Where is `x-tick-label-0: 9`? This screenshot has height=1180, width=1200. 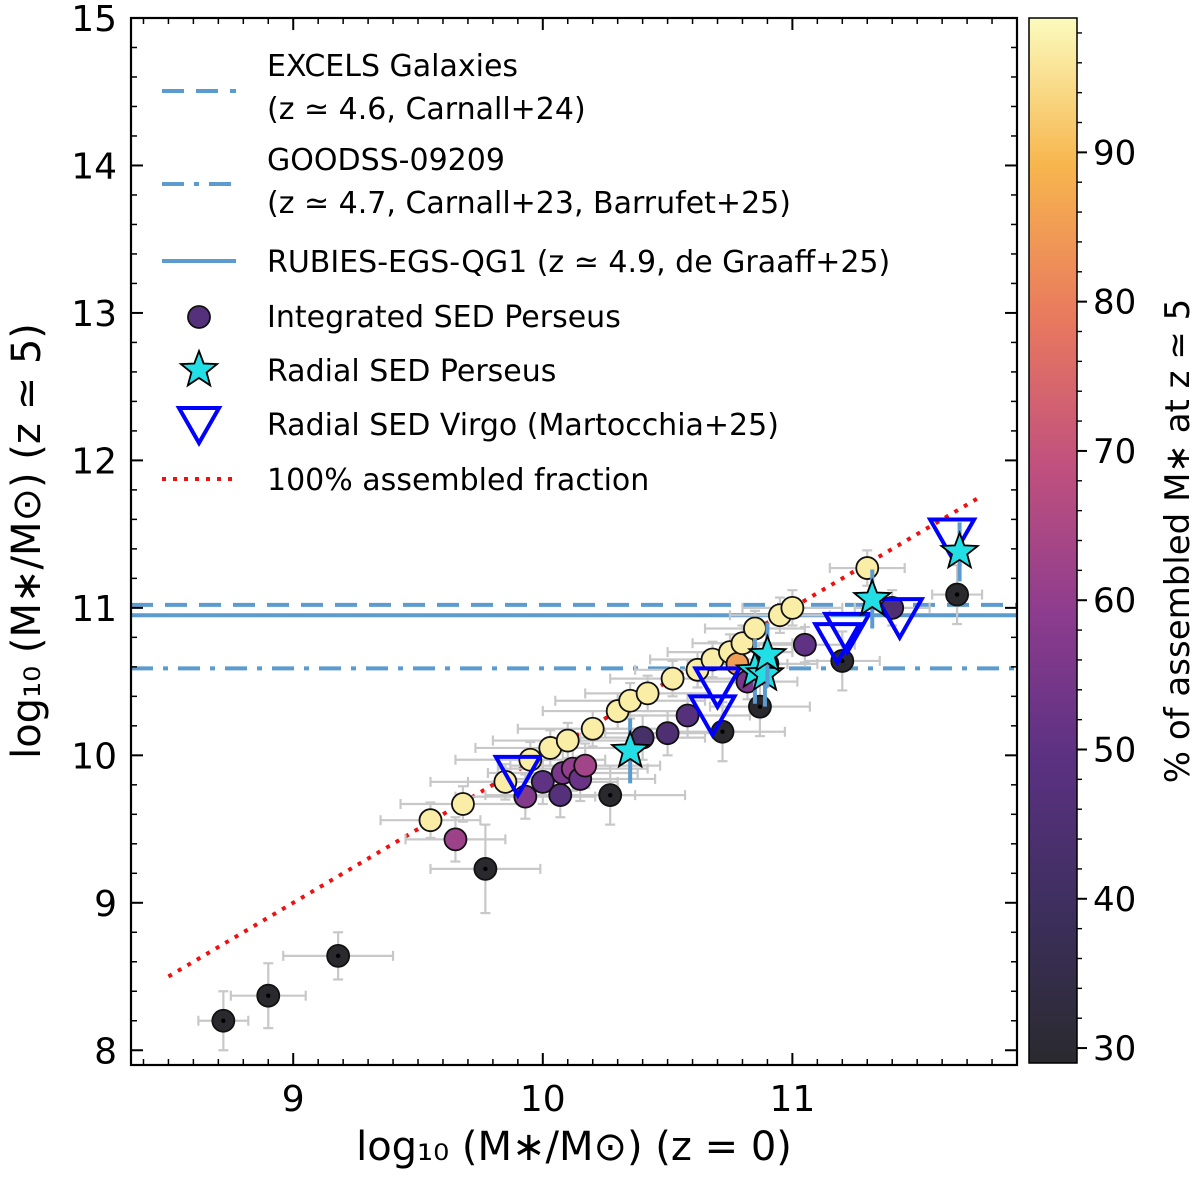 x-tick-label-0: 9 is located at coordinates (293, 1099).